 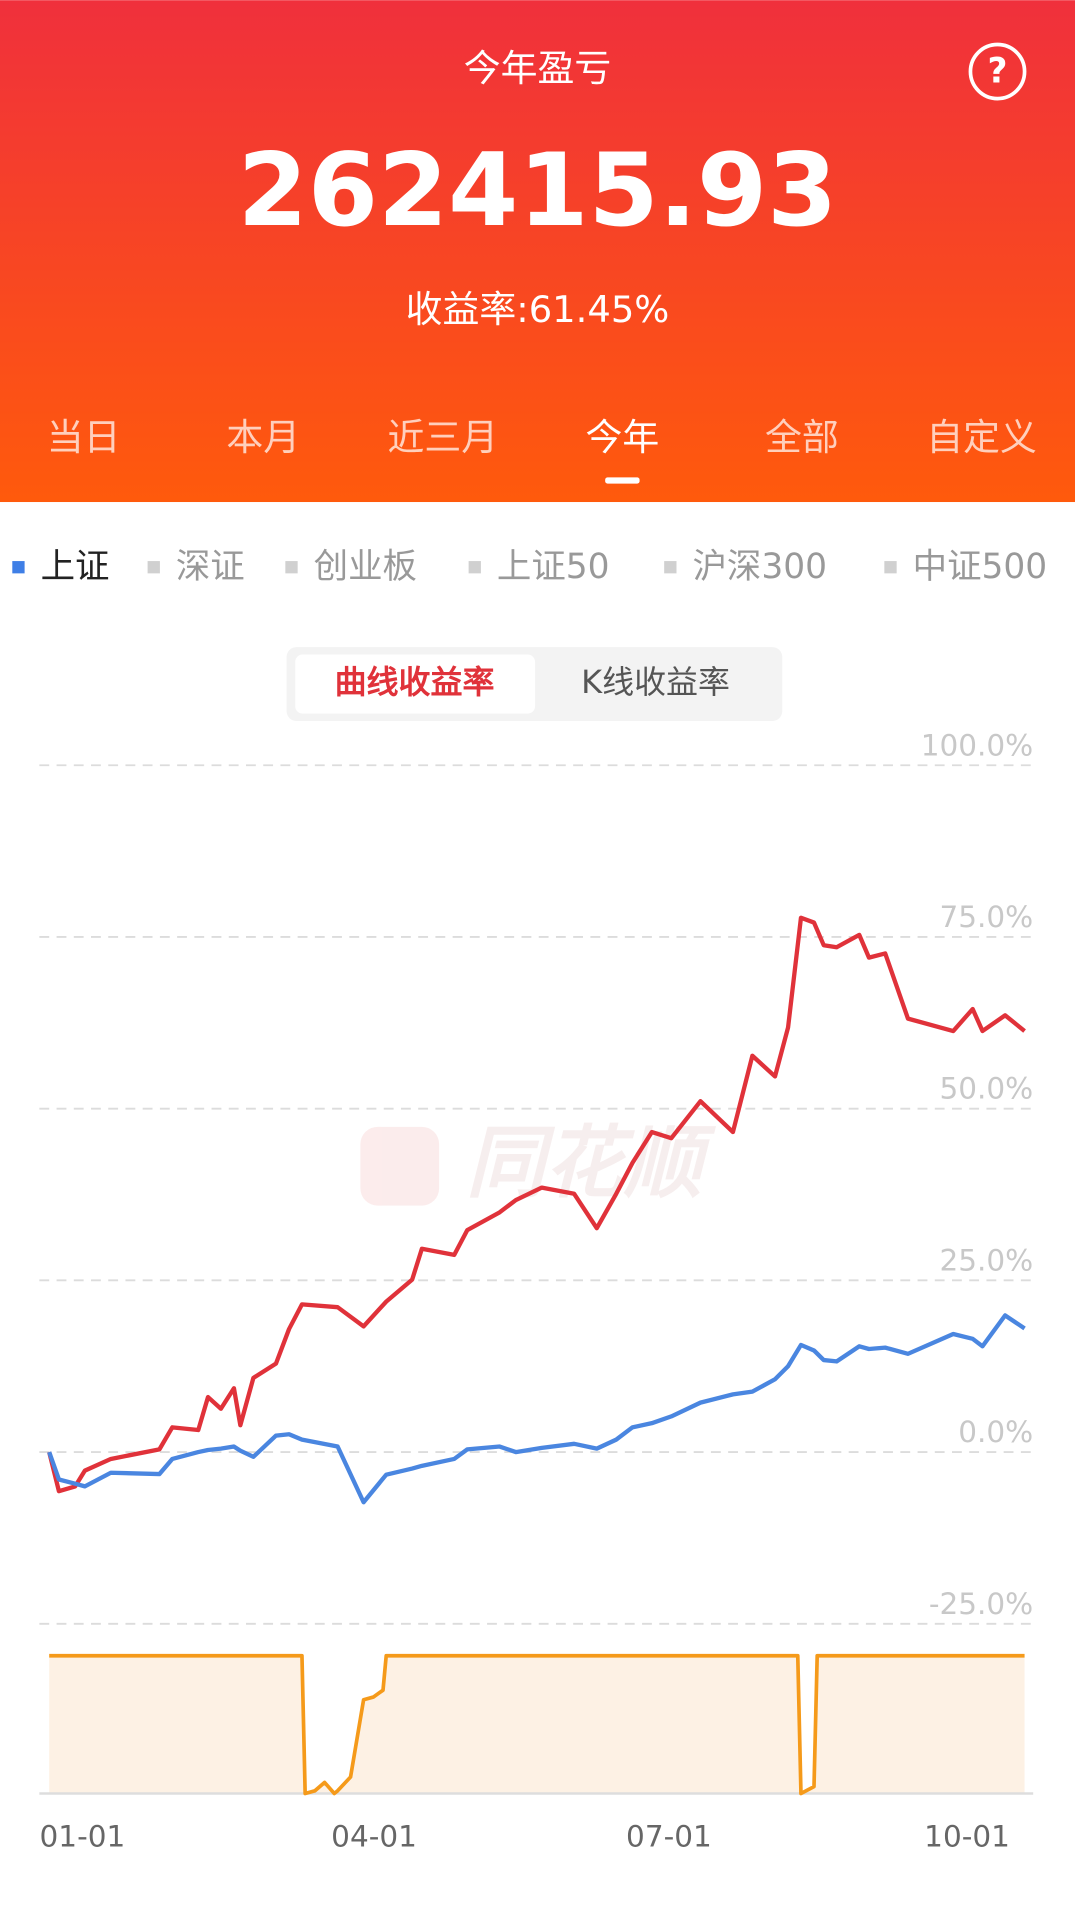 What do you see at coordinates (622, 437) in the screenshot?
I see `period-tab: 今年` at bounding box center [622, 437].